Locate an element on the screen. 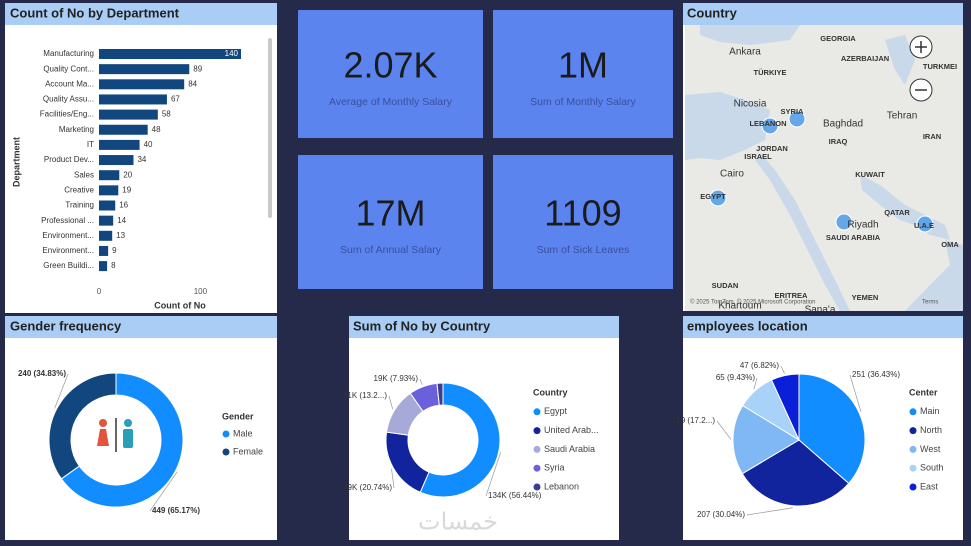 This screenshot has height=546, width=971. data-label: 119 (17.2...) is located at coordinates (693, 420).